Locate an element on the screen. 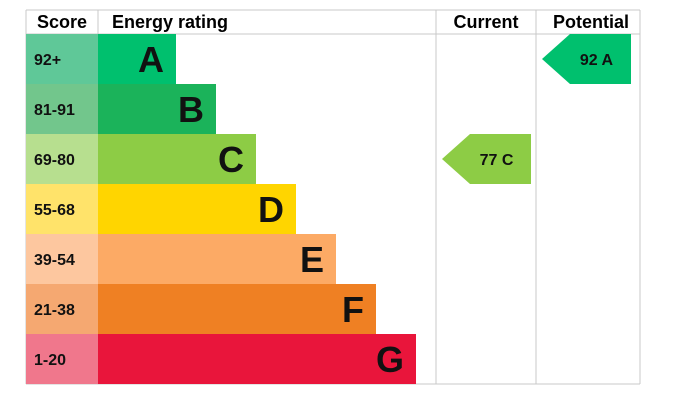 The image size is (675, 408). rating-letter-a: A is located at coordinates (151, 59).